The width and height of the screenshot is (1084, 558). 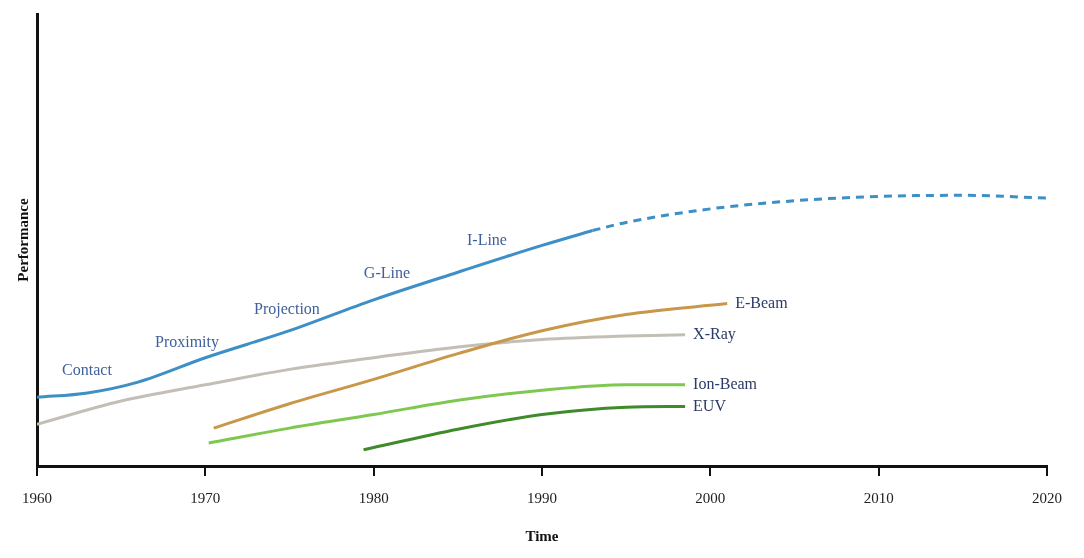 What do you see at coordinates (186, 341) in the screenshot?
I see `annotation: Proximity` at bounding box center [186, 341].